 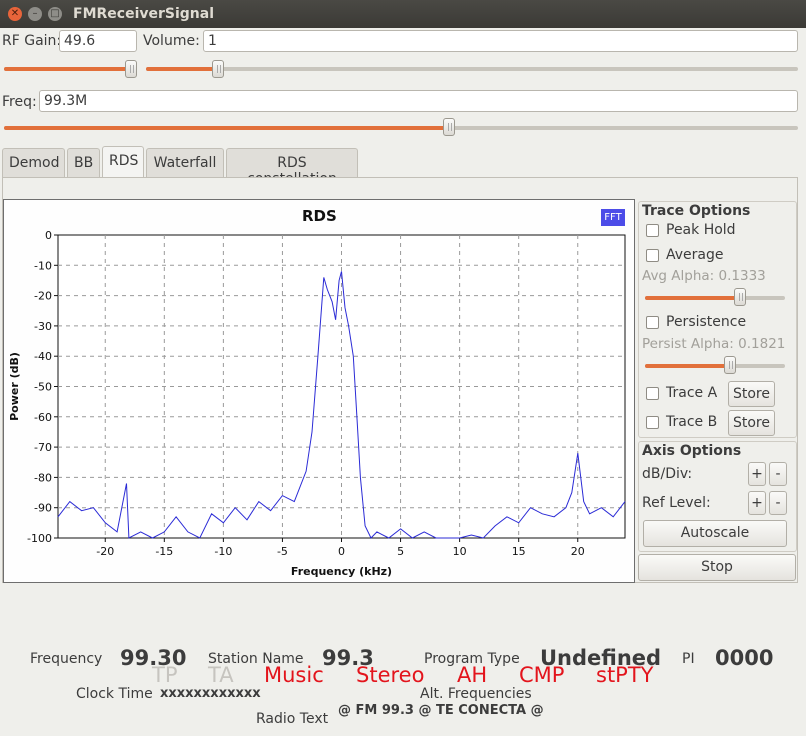 I want to click on pi-value: 0000, so click(x=744, y=658).